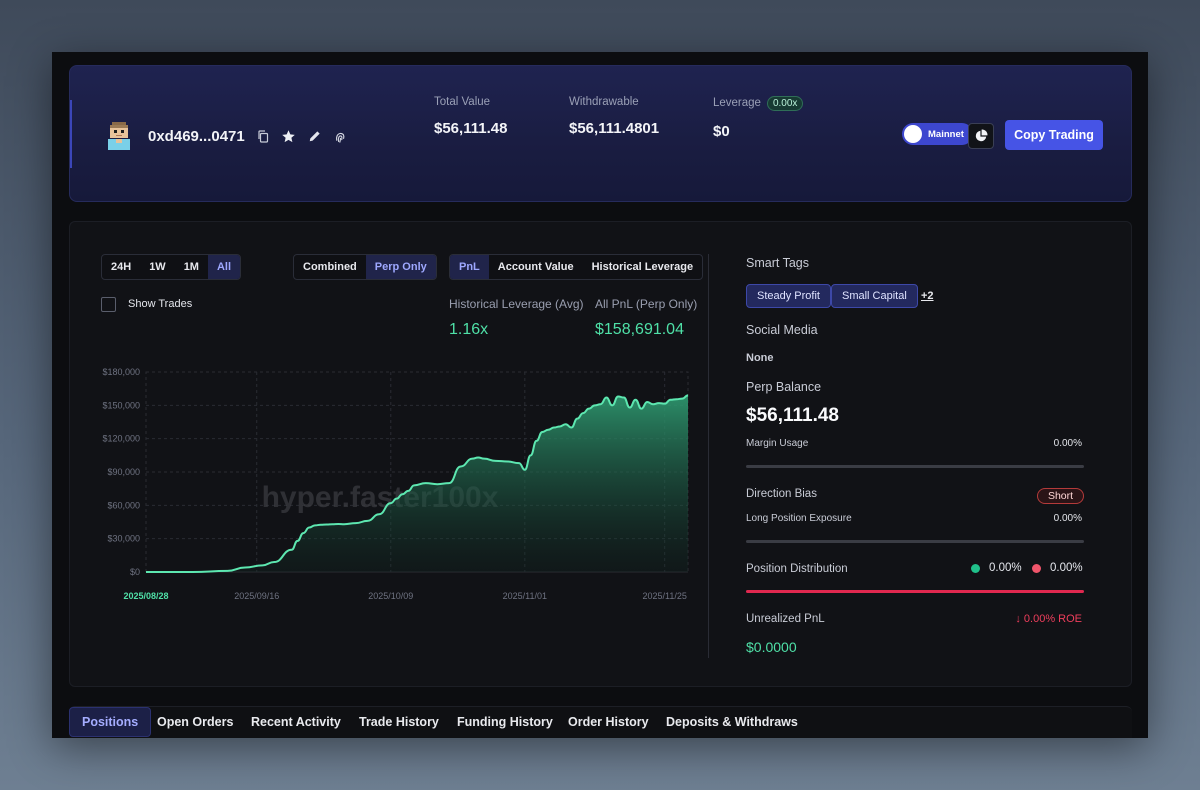 The height and width of the screenshot is (790, 1200). I want to click on direction-bias-title: Direction Bias, so click(781, 494).